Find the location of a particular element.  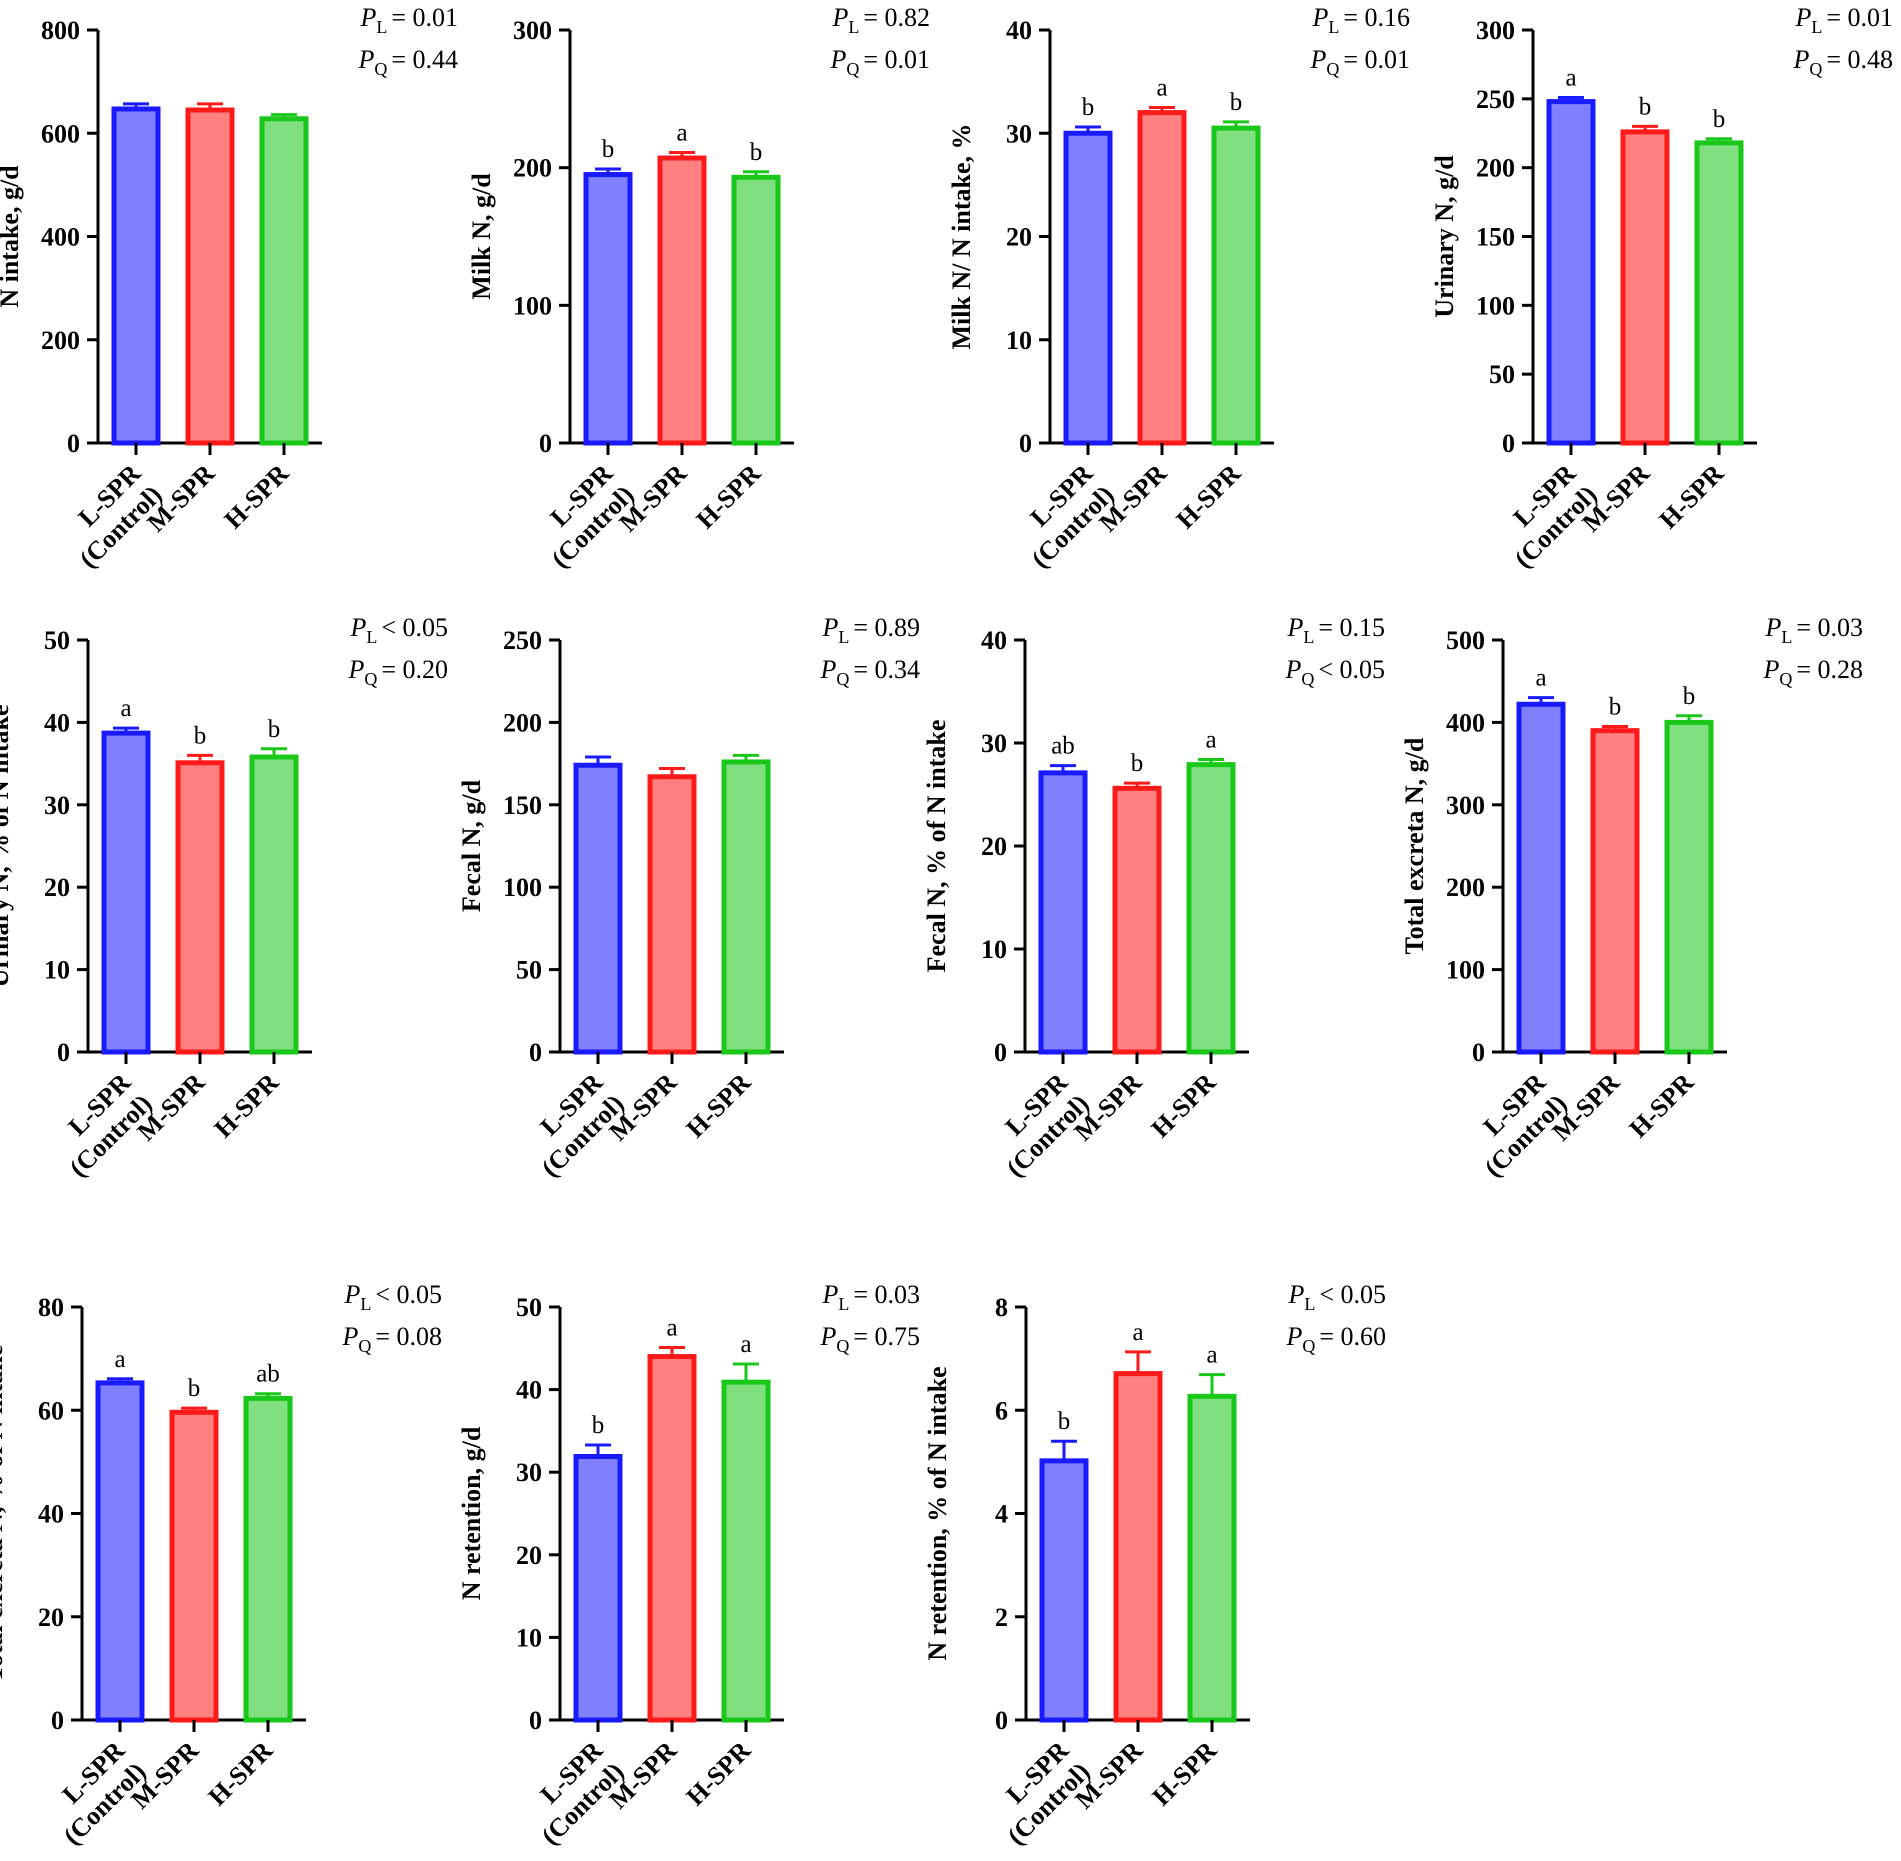

y-tick-label: 80 is located at coordinates (51, 1307).